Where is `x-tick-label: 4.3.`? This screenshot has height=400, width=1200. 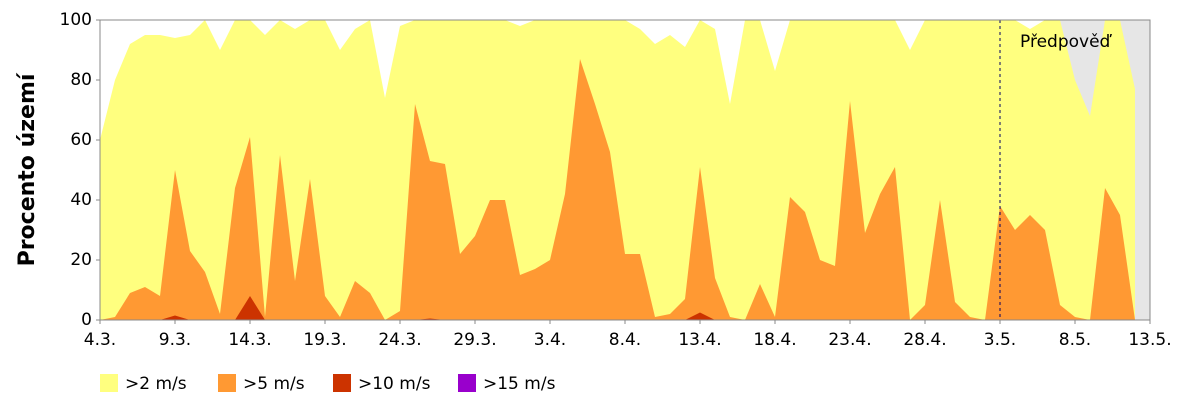
x-tick-label: 4.3. is located at coordinates (100, 340).